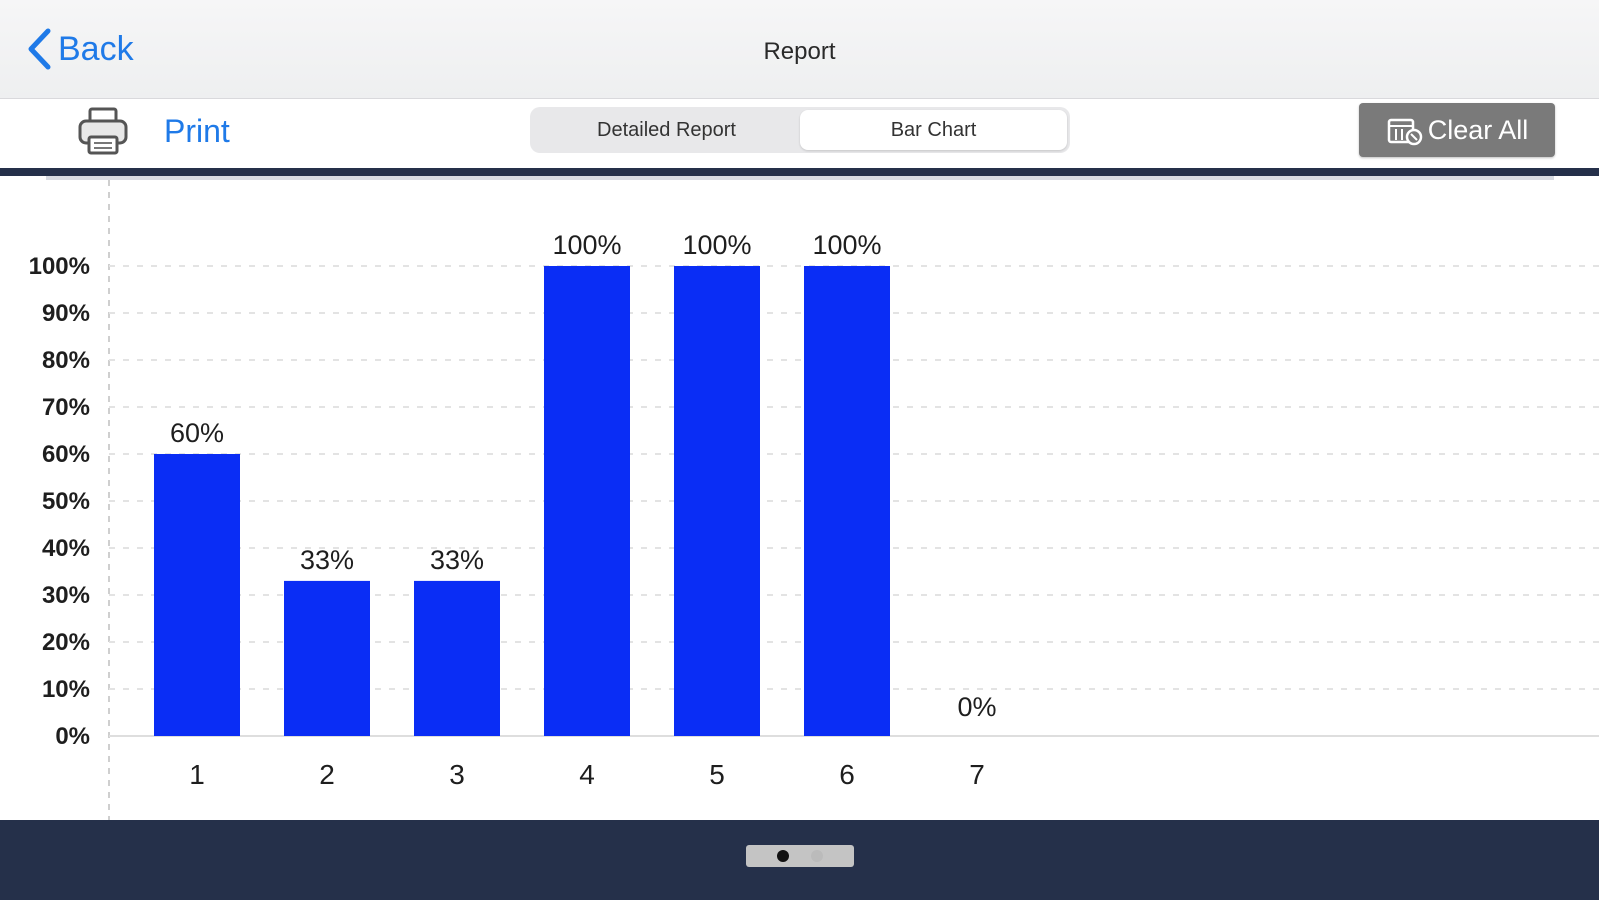  Describe the element at coordinates (976, 707) in the screenshot. I see `data-label: 0%` at that location.